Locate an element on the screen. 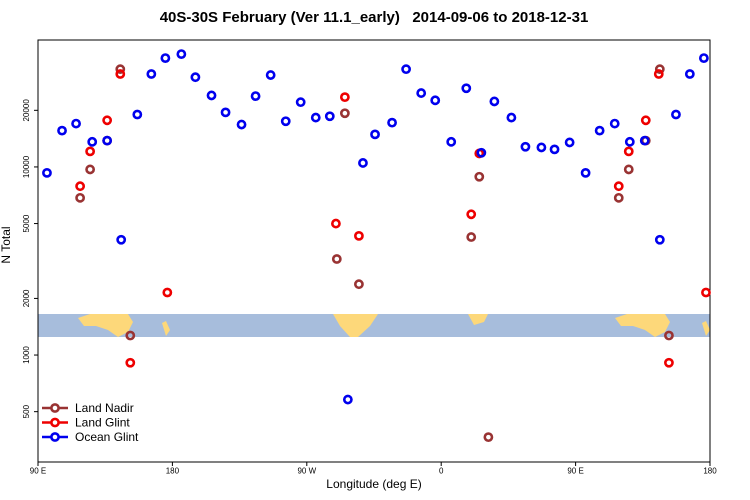 This screenshot has width=750, height=500. map-strip is located at coordinates (374, 325).